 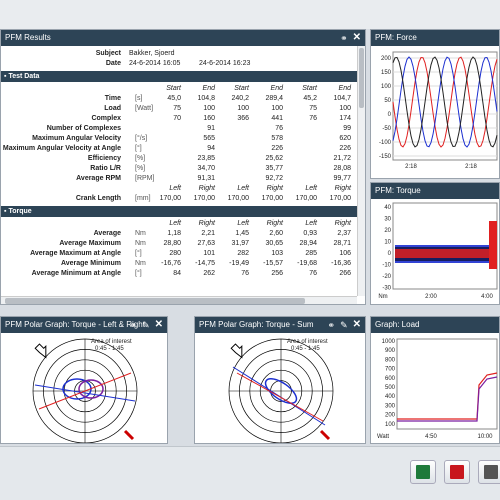 I want to click on table-cell: 100, so click(x=209, y=108).